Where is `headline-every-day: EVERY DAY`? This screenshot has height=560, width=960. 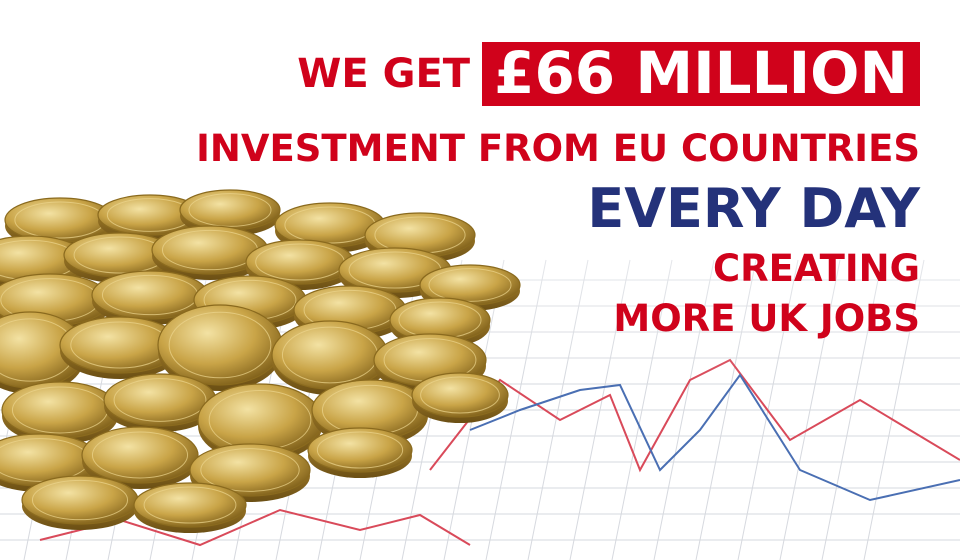
headline-every-day: EVERY DAY is located at coordinates (753, 208).